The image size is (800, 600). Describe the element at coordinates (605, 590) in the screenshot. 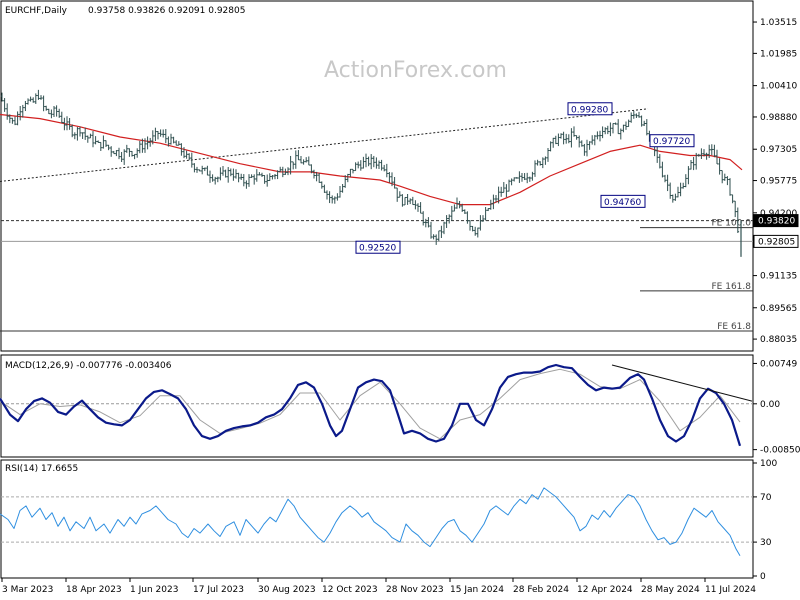

I see `x-tick-label: 12 Apr 2024` at that location.